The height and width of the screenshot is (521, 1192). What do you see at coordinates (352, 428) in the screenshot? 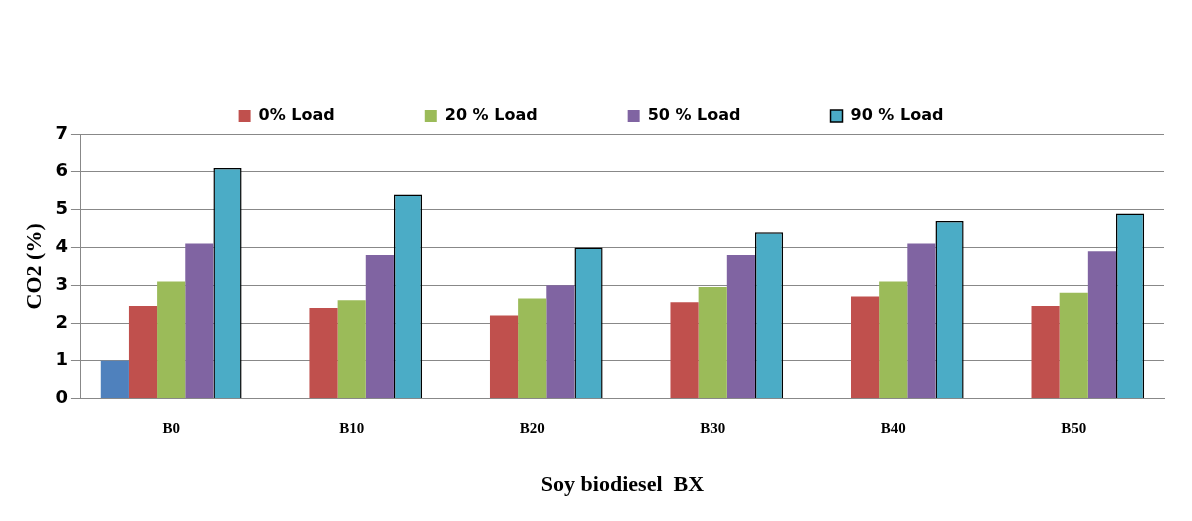
I see `x-tick-label: B10` at bounding box center [352, 428].